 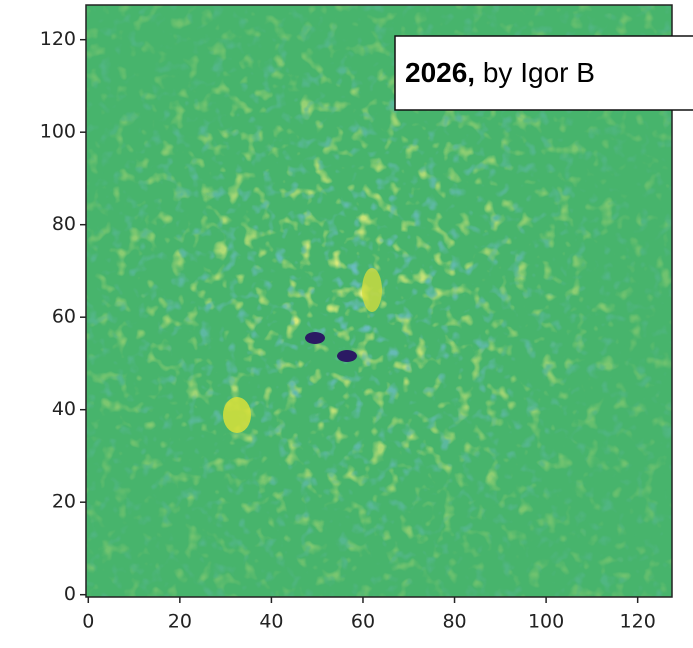 I want to click on x-tick-label: 40, so click(x=271, y=622).